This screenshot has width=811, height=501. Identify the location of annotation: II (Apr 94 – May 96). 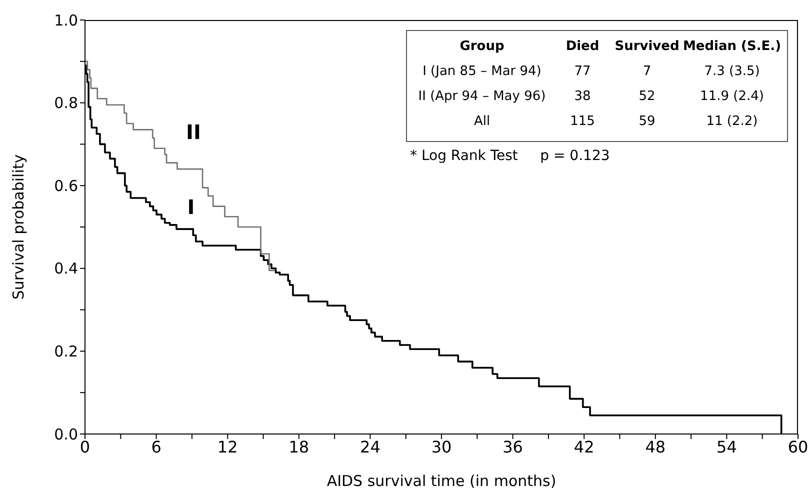
(482, 96).